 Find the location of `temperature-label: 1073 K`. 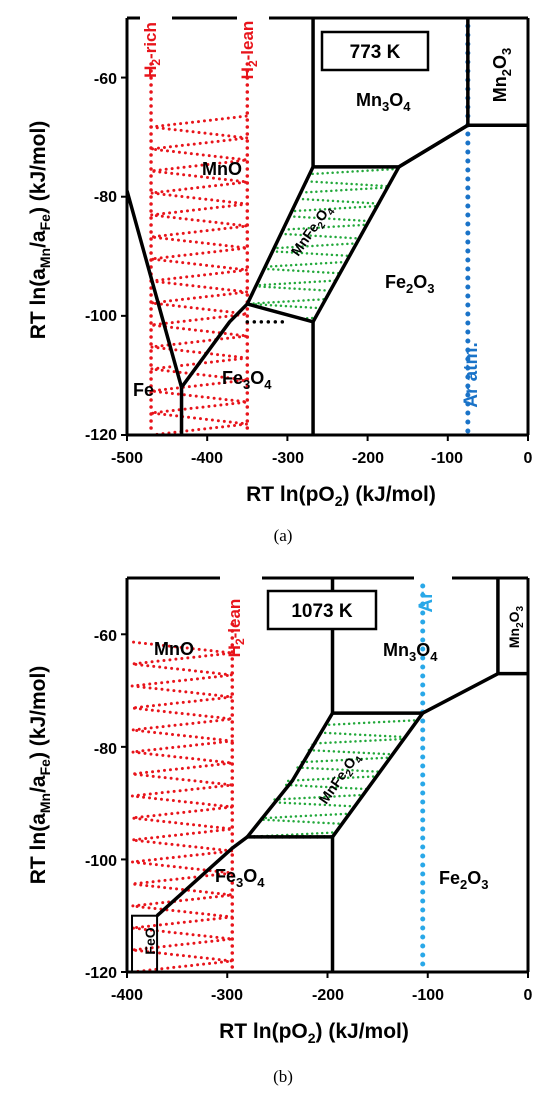

temperature-label: 1073 K is located at coordinates (322, 611).